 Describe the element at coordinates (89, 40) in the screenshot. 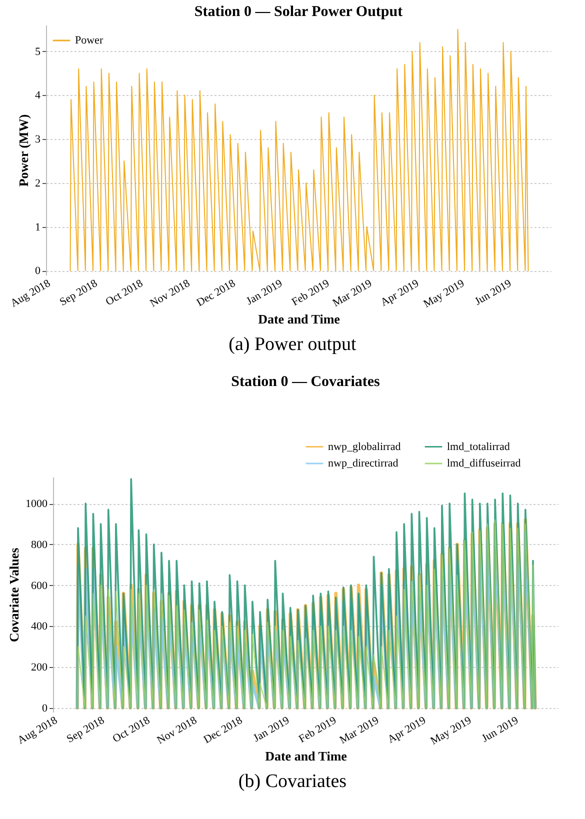

I see `legend-label: Power` at that location.